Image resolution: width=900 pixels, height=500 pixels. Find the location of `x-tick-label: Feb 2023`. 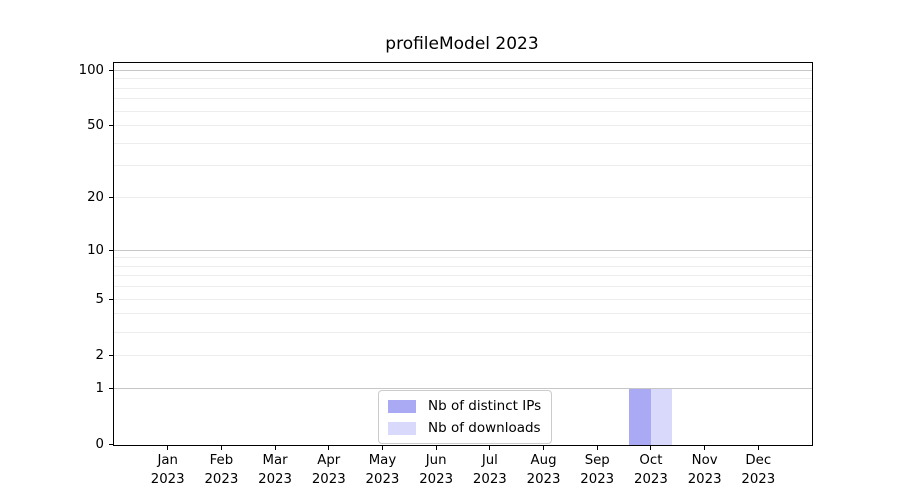

x-tick-label: Feb 2023 is located at coordinates (221, 470).